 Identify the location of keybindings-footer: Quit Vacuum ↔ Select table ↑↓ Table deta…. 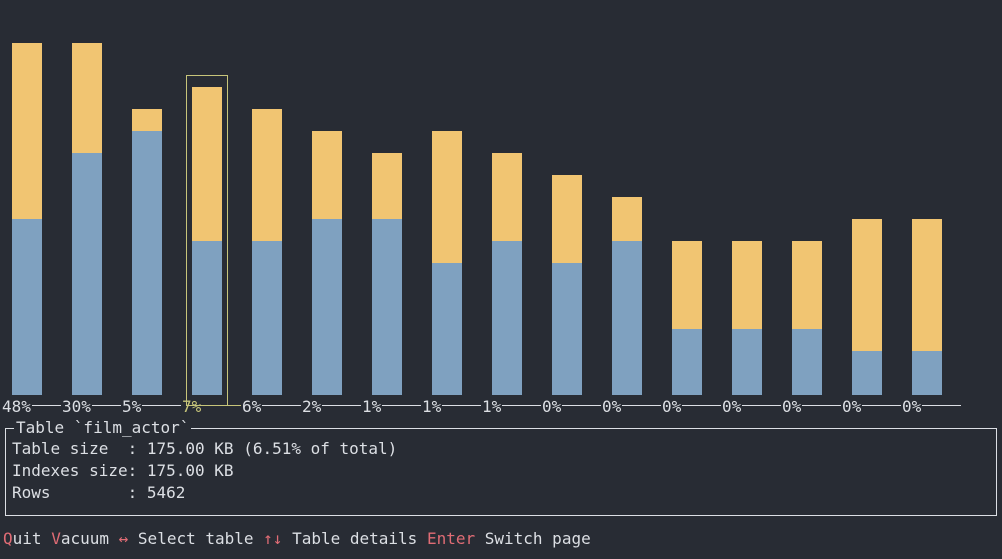
(297, 539).